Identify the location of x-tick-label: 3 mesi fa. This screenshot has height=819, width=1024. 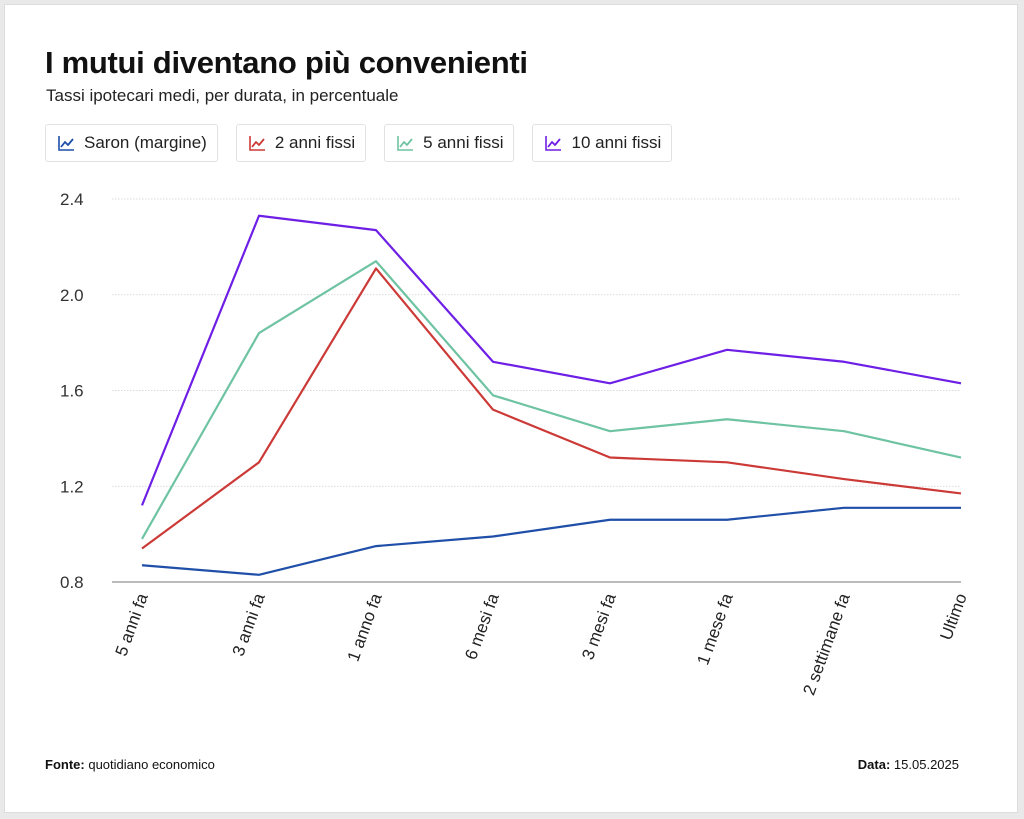
(599, 626).